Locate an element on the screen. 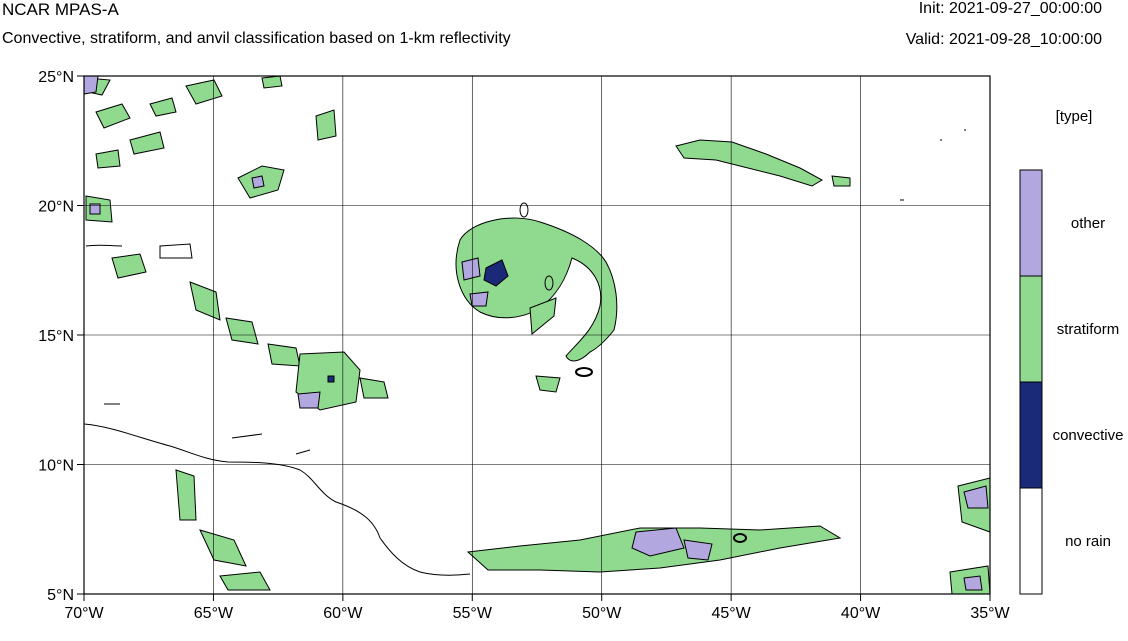 The height and width of the screenshot is (641, 1128). legend-swatch-no-rain is located at coordinates (1031, 541).